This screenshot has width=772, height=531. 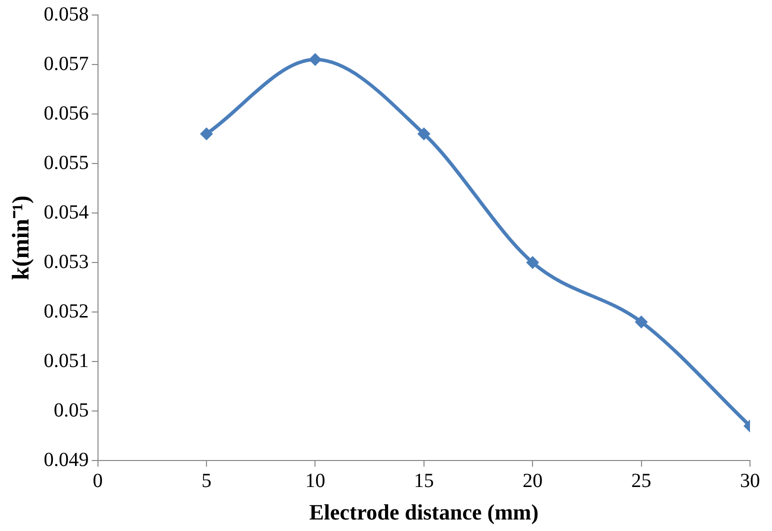 What do you see at coordinates (21, 238) in the screenshot?
I see `y-axis-title: k(min⁻¹)` at bounding box center [21, 238].